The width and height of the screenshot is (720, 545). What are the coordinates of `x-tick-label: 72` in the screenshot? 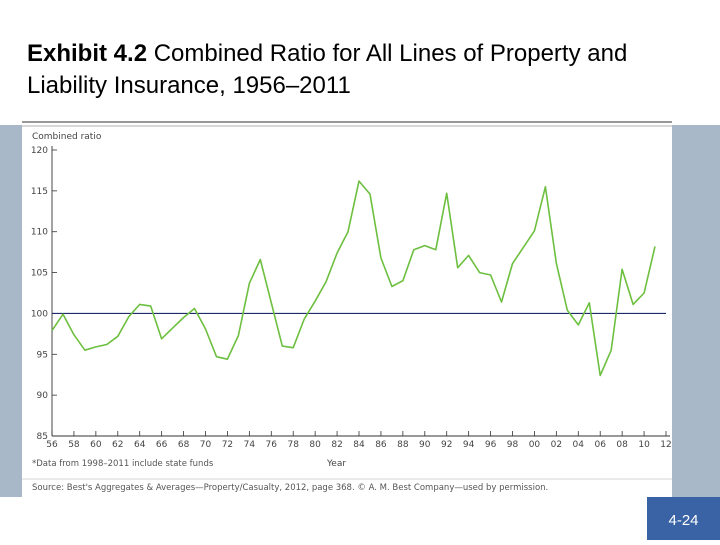 It's located at (227, 445).